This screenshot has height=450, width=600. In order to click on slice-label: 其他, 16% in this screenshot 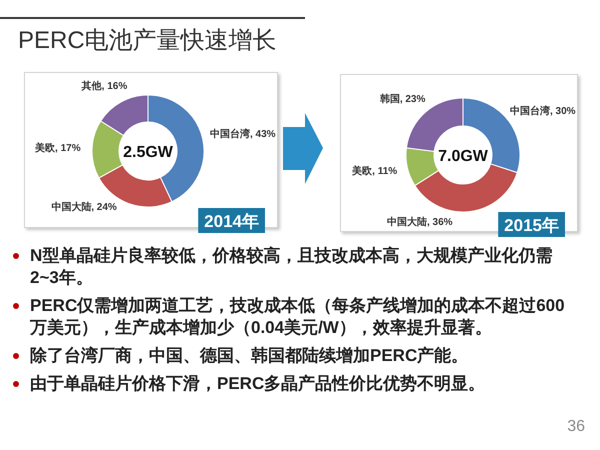, I will do `click(105, 87)`.